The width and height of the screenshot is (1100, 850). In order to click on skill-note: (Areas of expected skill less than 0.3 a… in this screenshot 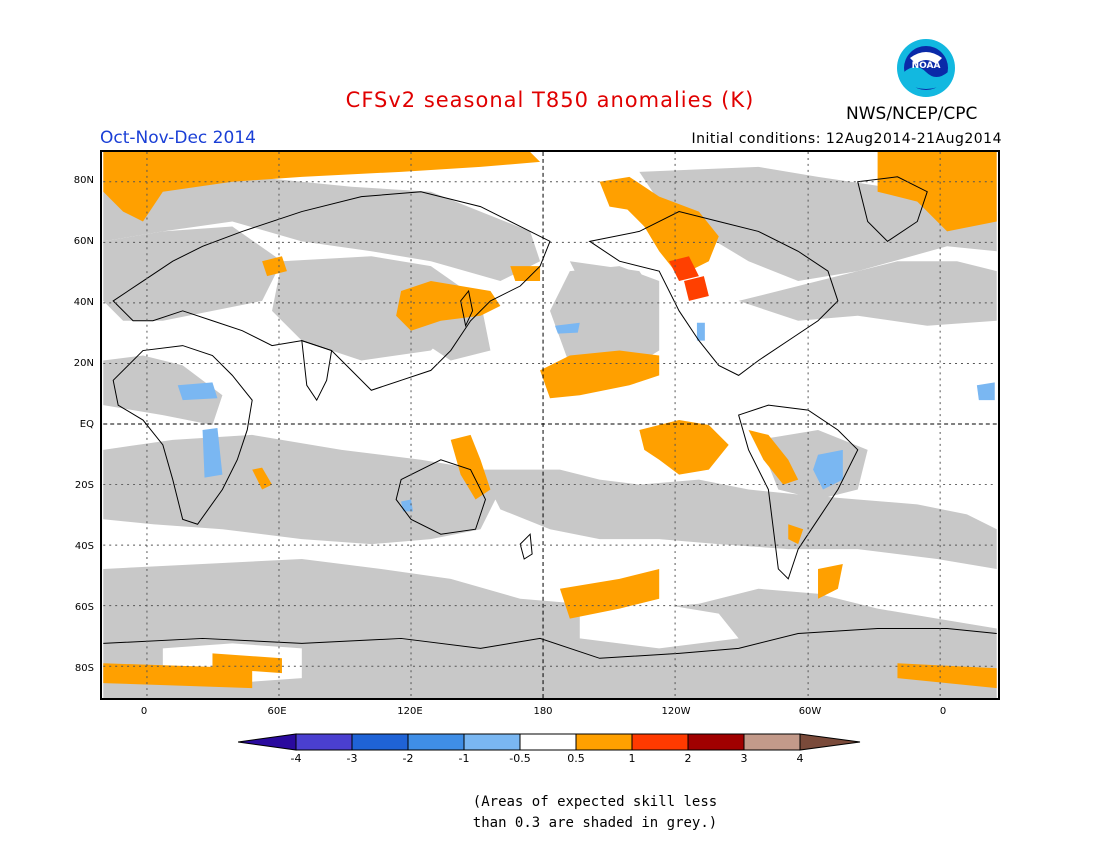, I will do `click(550, 813)`.